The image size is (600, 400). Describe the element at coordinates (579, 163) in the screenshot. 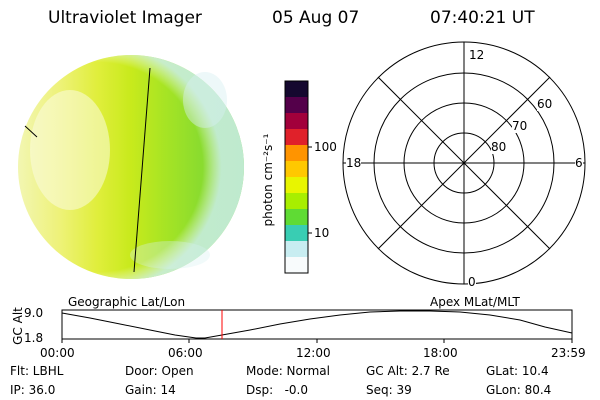

I see `mlt-label-6: 6` at that location.